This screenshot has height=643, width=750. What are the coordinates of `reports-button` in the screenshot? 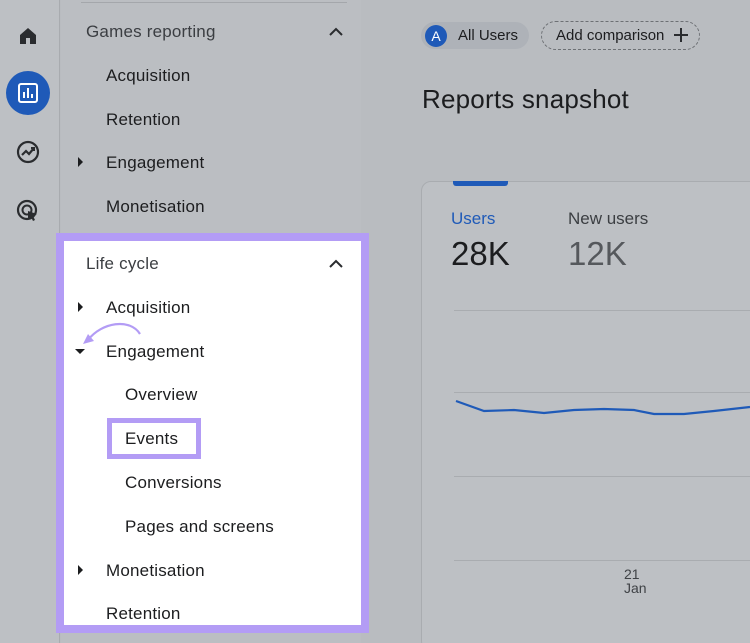 It's located at (28, 93).